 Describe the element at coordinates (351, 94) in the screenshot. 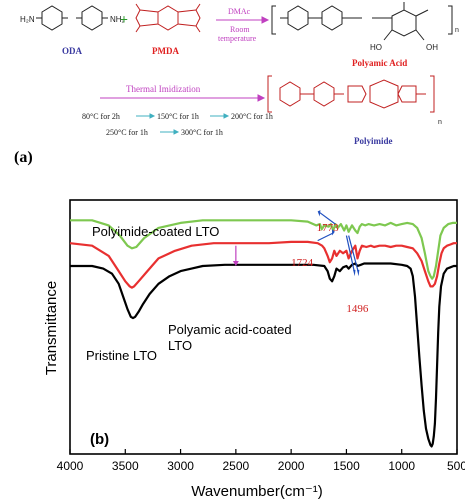

I see `polyimide-structure` at that location.